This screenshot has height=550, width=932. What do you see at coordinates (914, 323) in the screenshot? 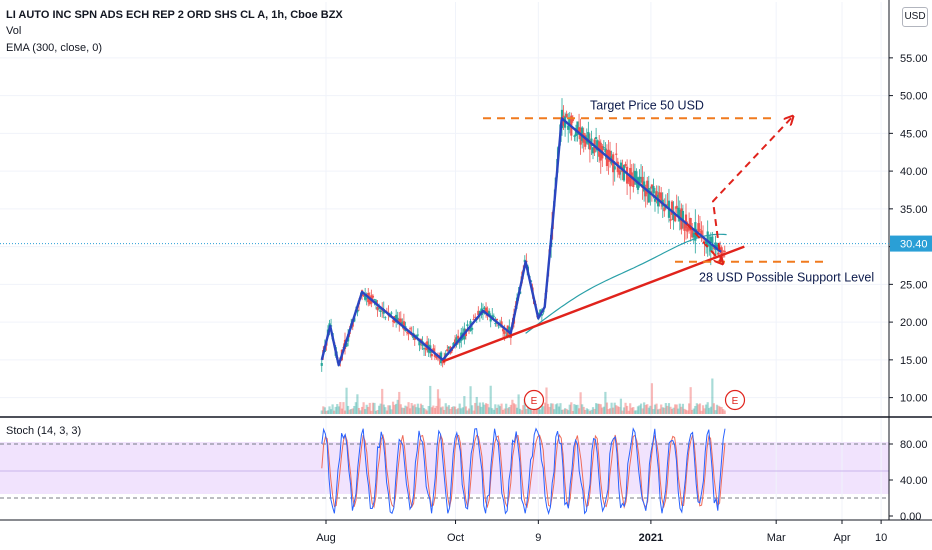
I see `y-tick-label: 20.00` at bounding box center [914, 323].